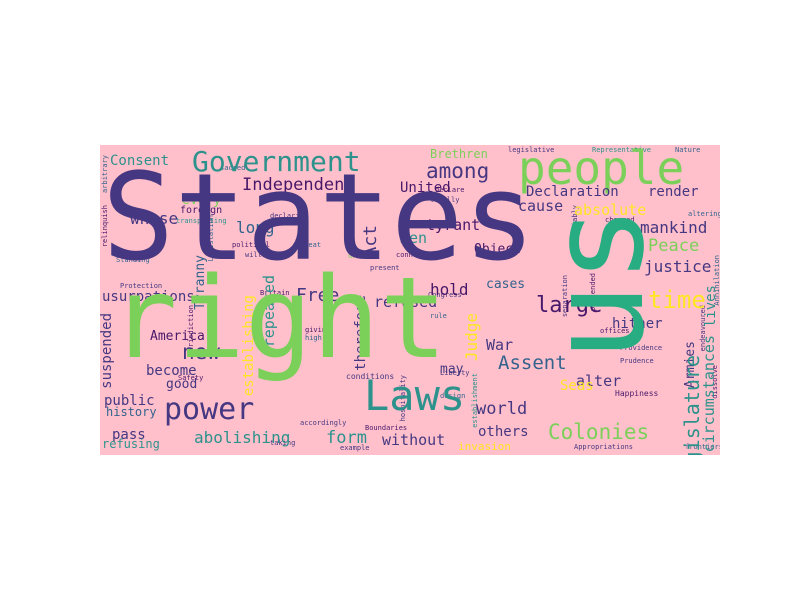 Image resolution: width=800 pixels, height=600 pixels. I want to click on word-laws: Laws, so click(415, 395).